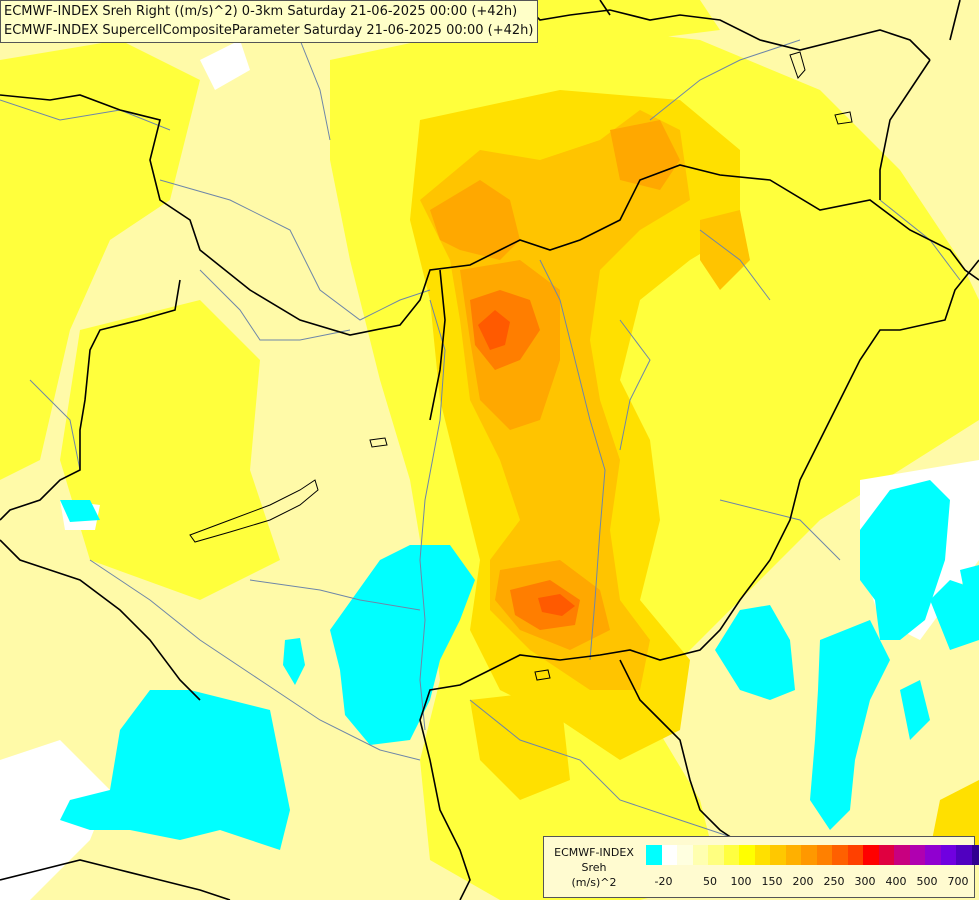 Image resolution: width=979 pixels, height=900 pixels. I want to click on legend-title: ECMWF-INDEX Sreh (m/s)^2, so click(594, 867).